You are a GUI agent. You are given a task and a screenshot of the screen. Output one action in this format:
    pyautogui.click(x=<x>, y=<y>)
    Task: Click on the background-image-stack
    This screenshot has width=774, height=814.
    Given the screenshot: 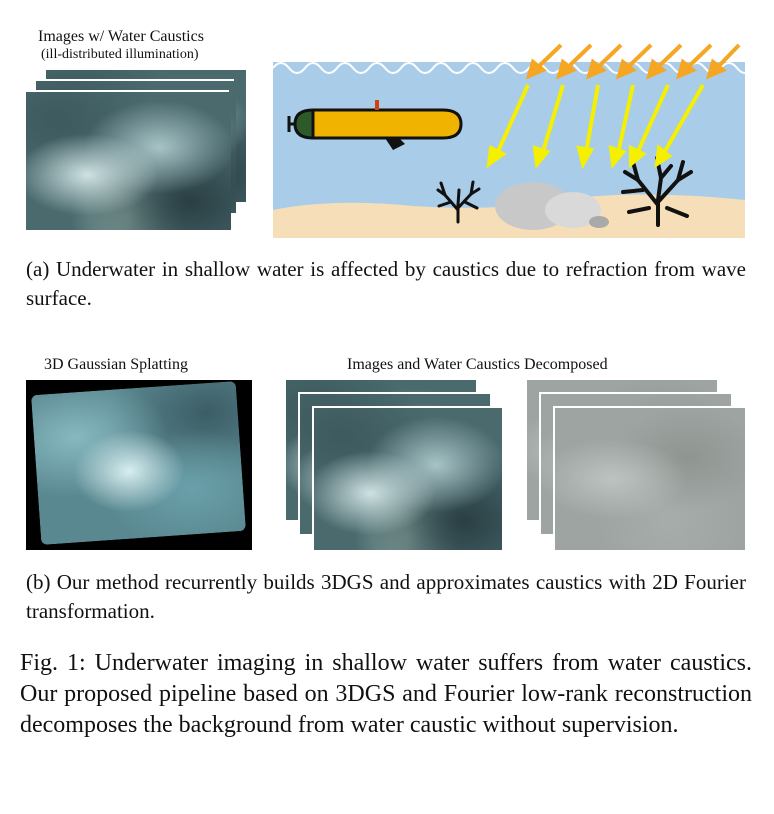 What is the action you would take?
    pyautogui.click(x=394, y=465)
    